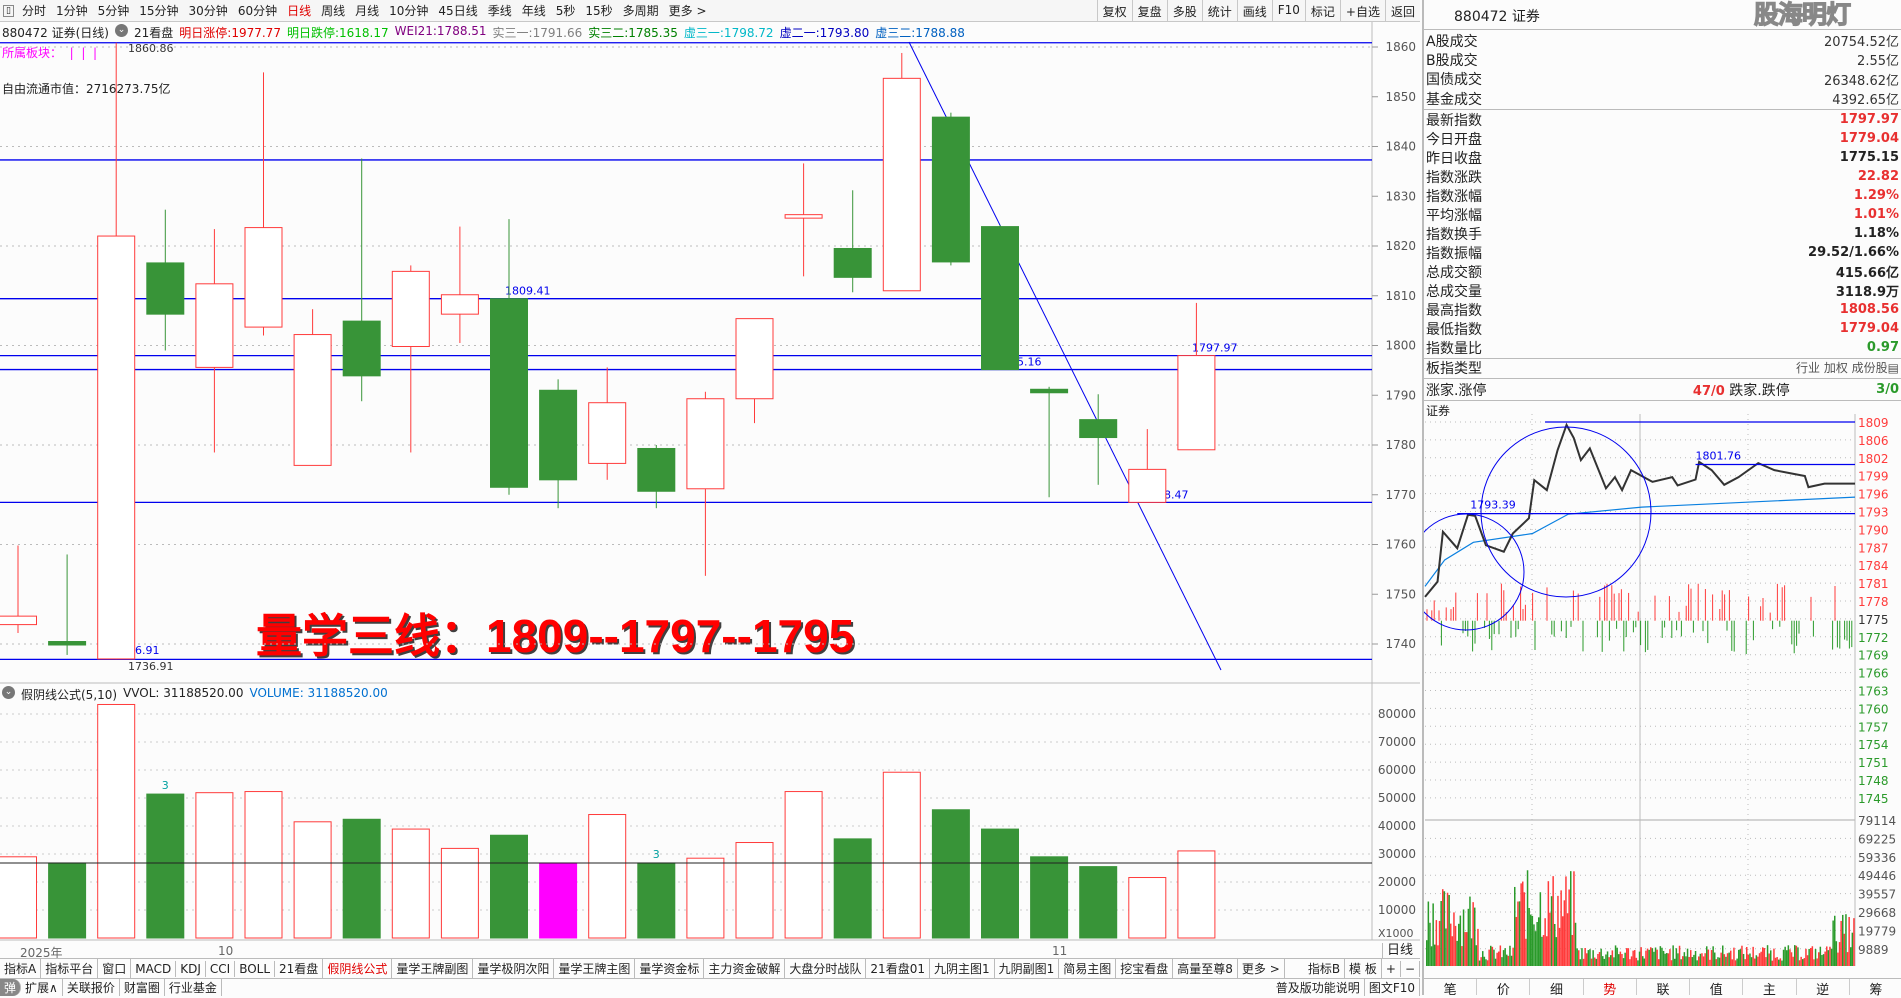 This screenshot has width=1901, height=998. Describe the element at coordinates (852, 262) in the screenshot. I see `candle-down` at that location.